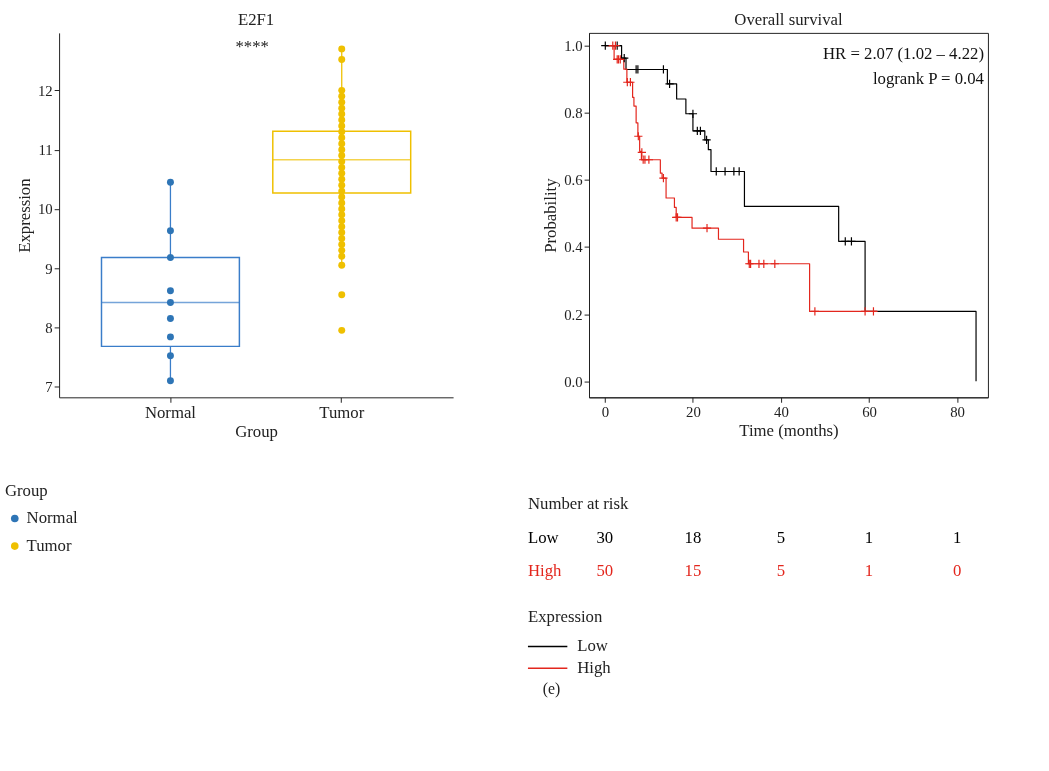 The width and height of the screenshot is (1049, 771). Describe the element at coordinates (25, 215) in the screenshot. I see `y-axis-title: Expression` at that location.